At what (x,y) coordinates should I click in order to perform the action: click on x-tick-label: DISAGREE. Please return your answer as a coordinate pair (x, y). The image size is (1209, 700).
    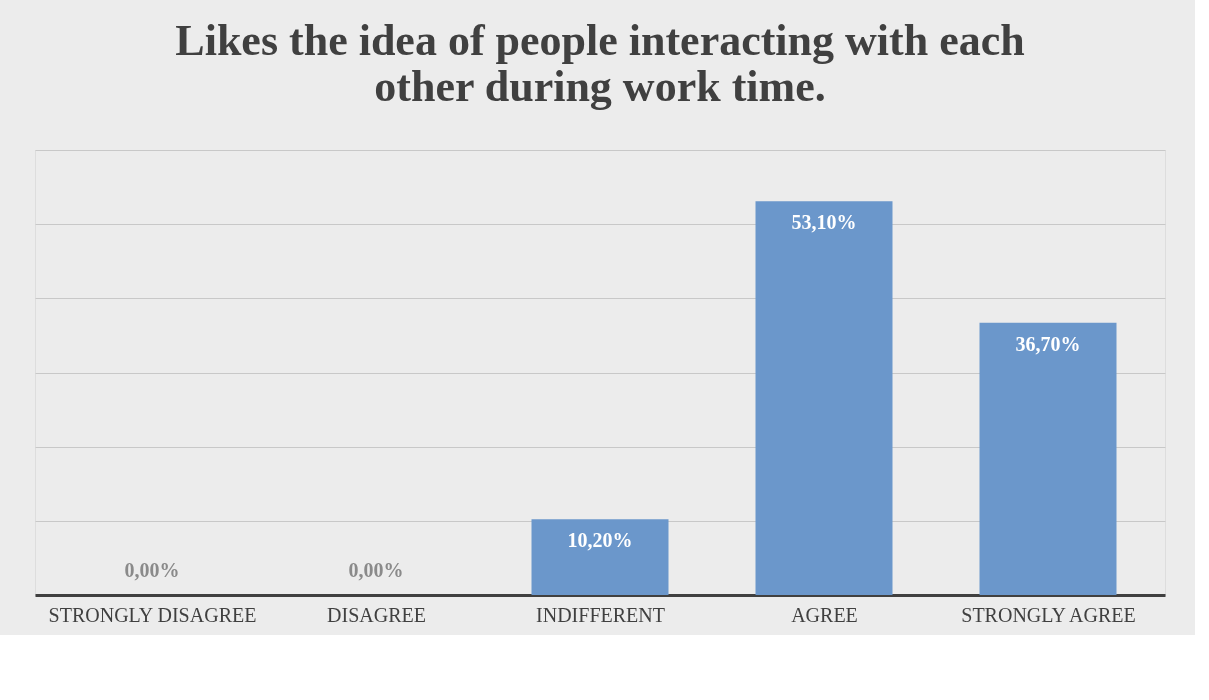
    Looking at the image, I should click on (376, 614).